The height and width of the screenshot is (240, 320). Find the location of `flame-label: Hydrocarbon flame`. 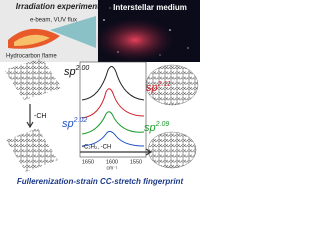

flame-label: Hydrocarbon flame is located at coordinates (31, 57).